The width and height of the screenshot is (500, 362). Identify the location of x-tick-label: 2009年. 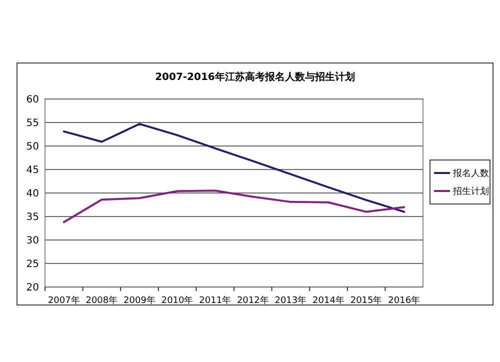
(140, 300).